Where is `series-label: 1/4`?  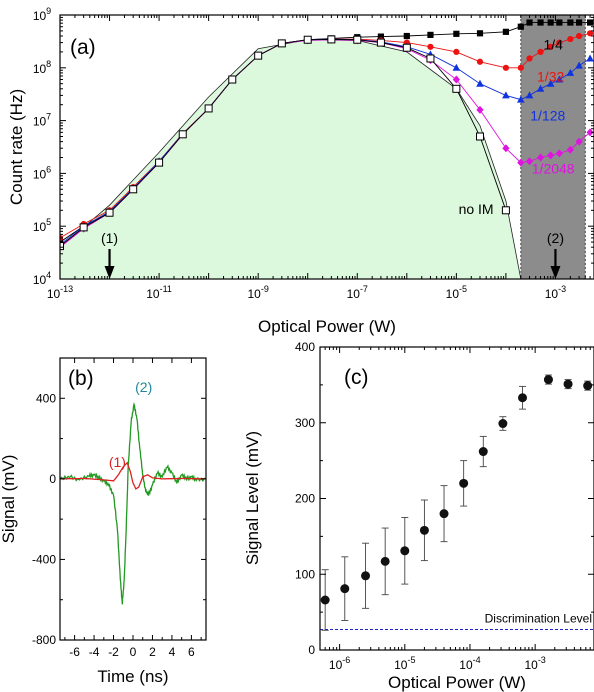
series-label: 1/4 is located at coordinates (553, 45).